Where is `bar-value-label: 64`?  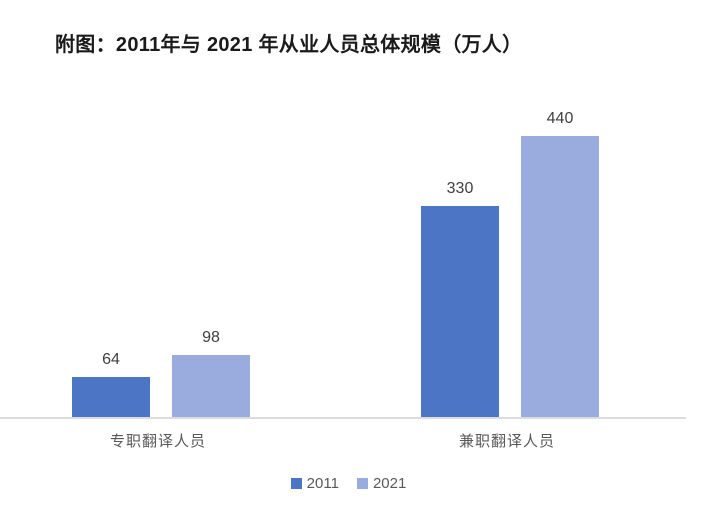 bar-value-label: 64 is located at coordinates (111, 359).